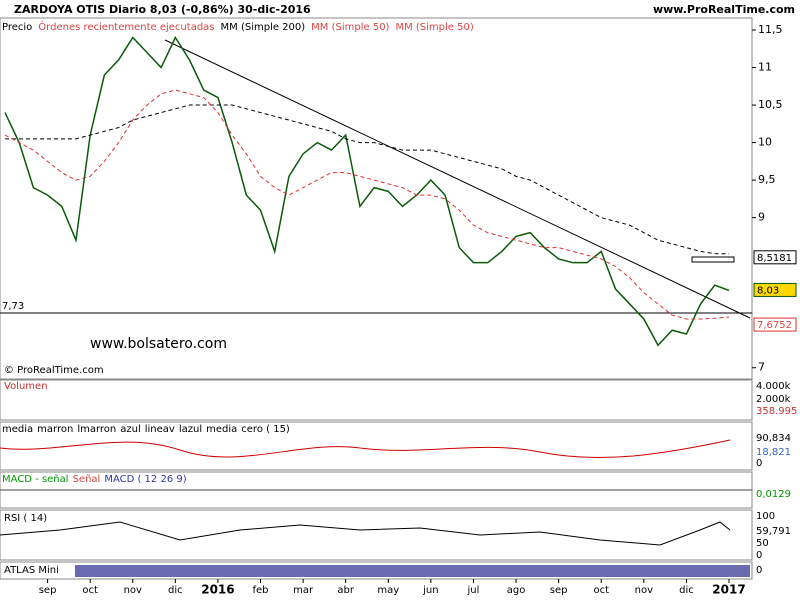 Image resolution: width=800 pixels, height=600 pixels. Describe the element at coordinates (13, 306) in the screenshot. I see `hline-label: 7,73` at that location.